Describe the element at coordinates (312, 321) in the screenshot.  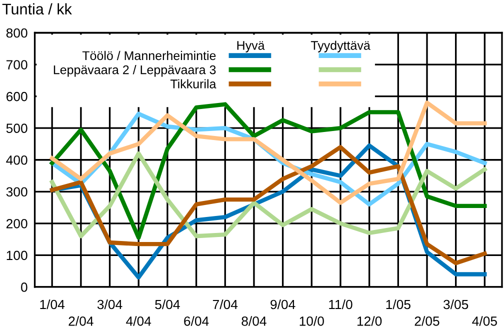
I see `x-tick-label: 10/0` at that location.